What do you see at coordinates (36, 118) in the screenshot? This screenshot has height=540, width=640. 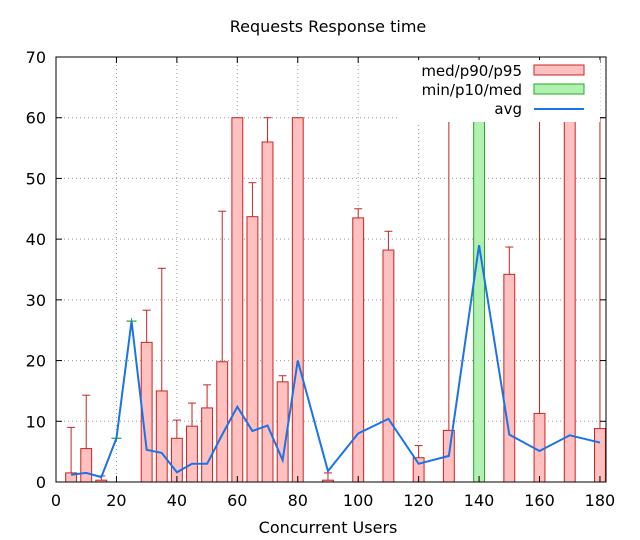 I see `y-tick-label: 60` at bounding box center [36, 118].